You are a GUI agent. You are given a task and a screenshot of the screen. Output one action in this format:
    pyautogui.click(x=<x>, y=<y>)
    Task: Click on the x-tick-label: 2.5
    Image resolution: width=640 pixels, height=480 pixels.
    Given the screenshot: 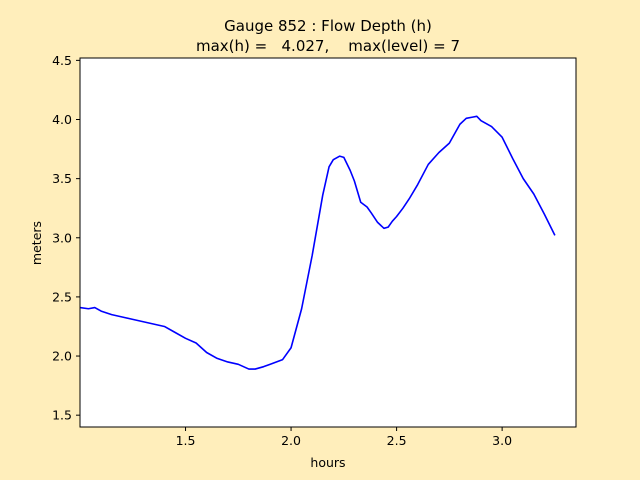 What is the action you would take?
    pyautogui.click(x=397, y=440)
    